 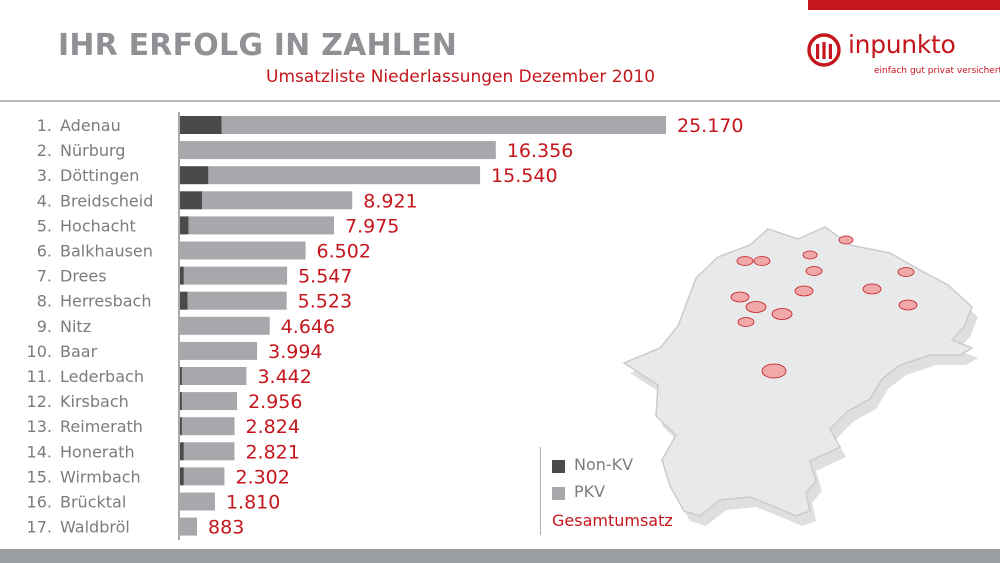 What do you see at coordinates (39, 401) in the screenshot?
I see `category-rank: 12.` at bounding box center [39, 401].